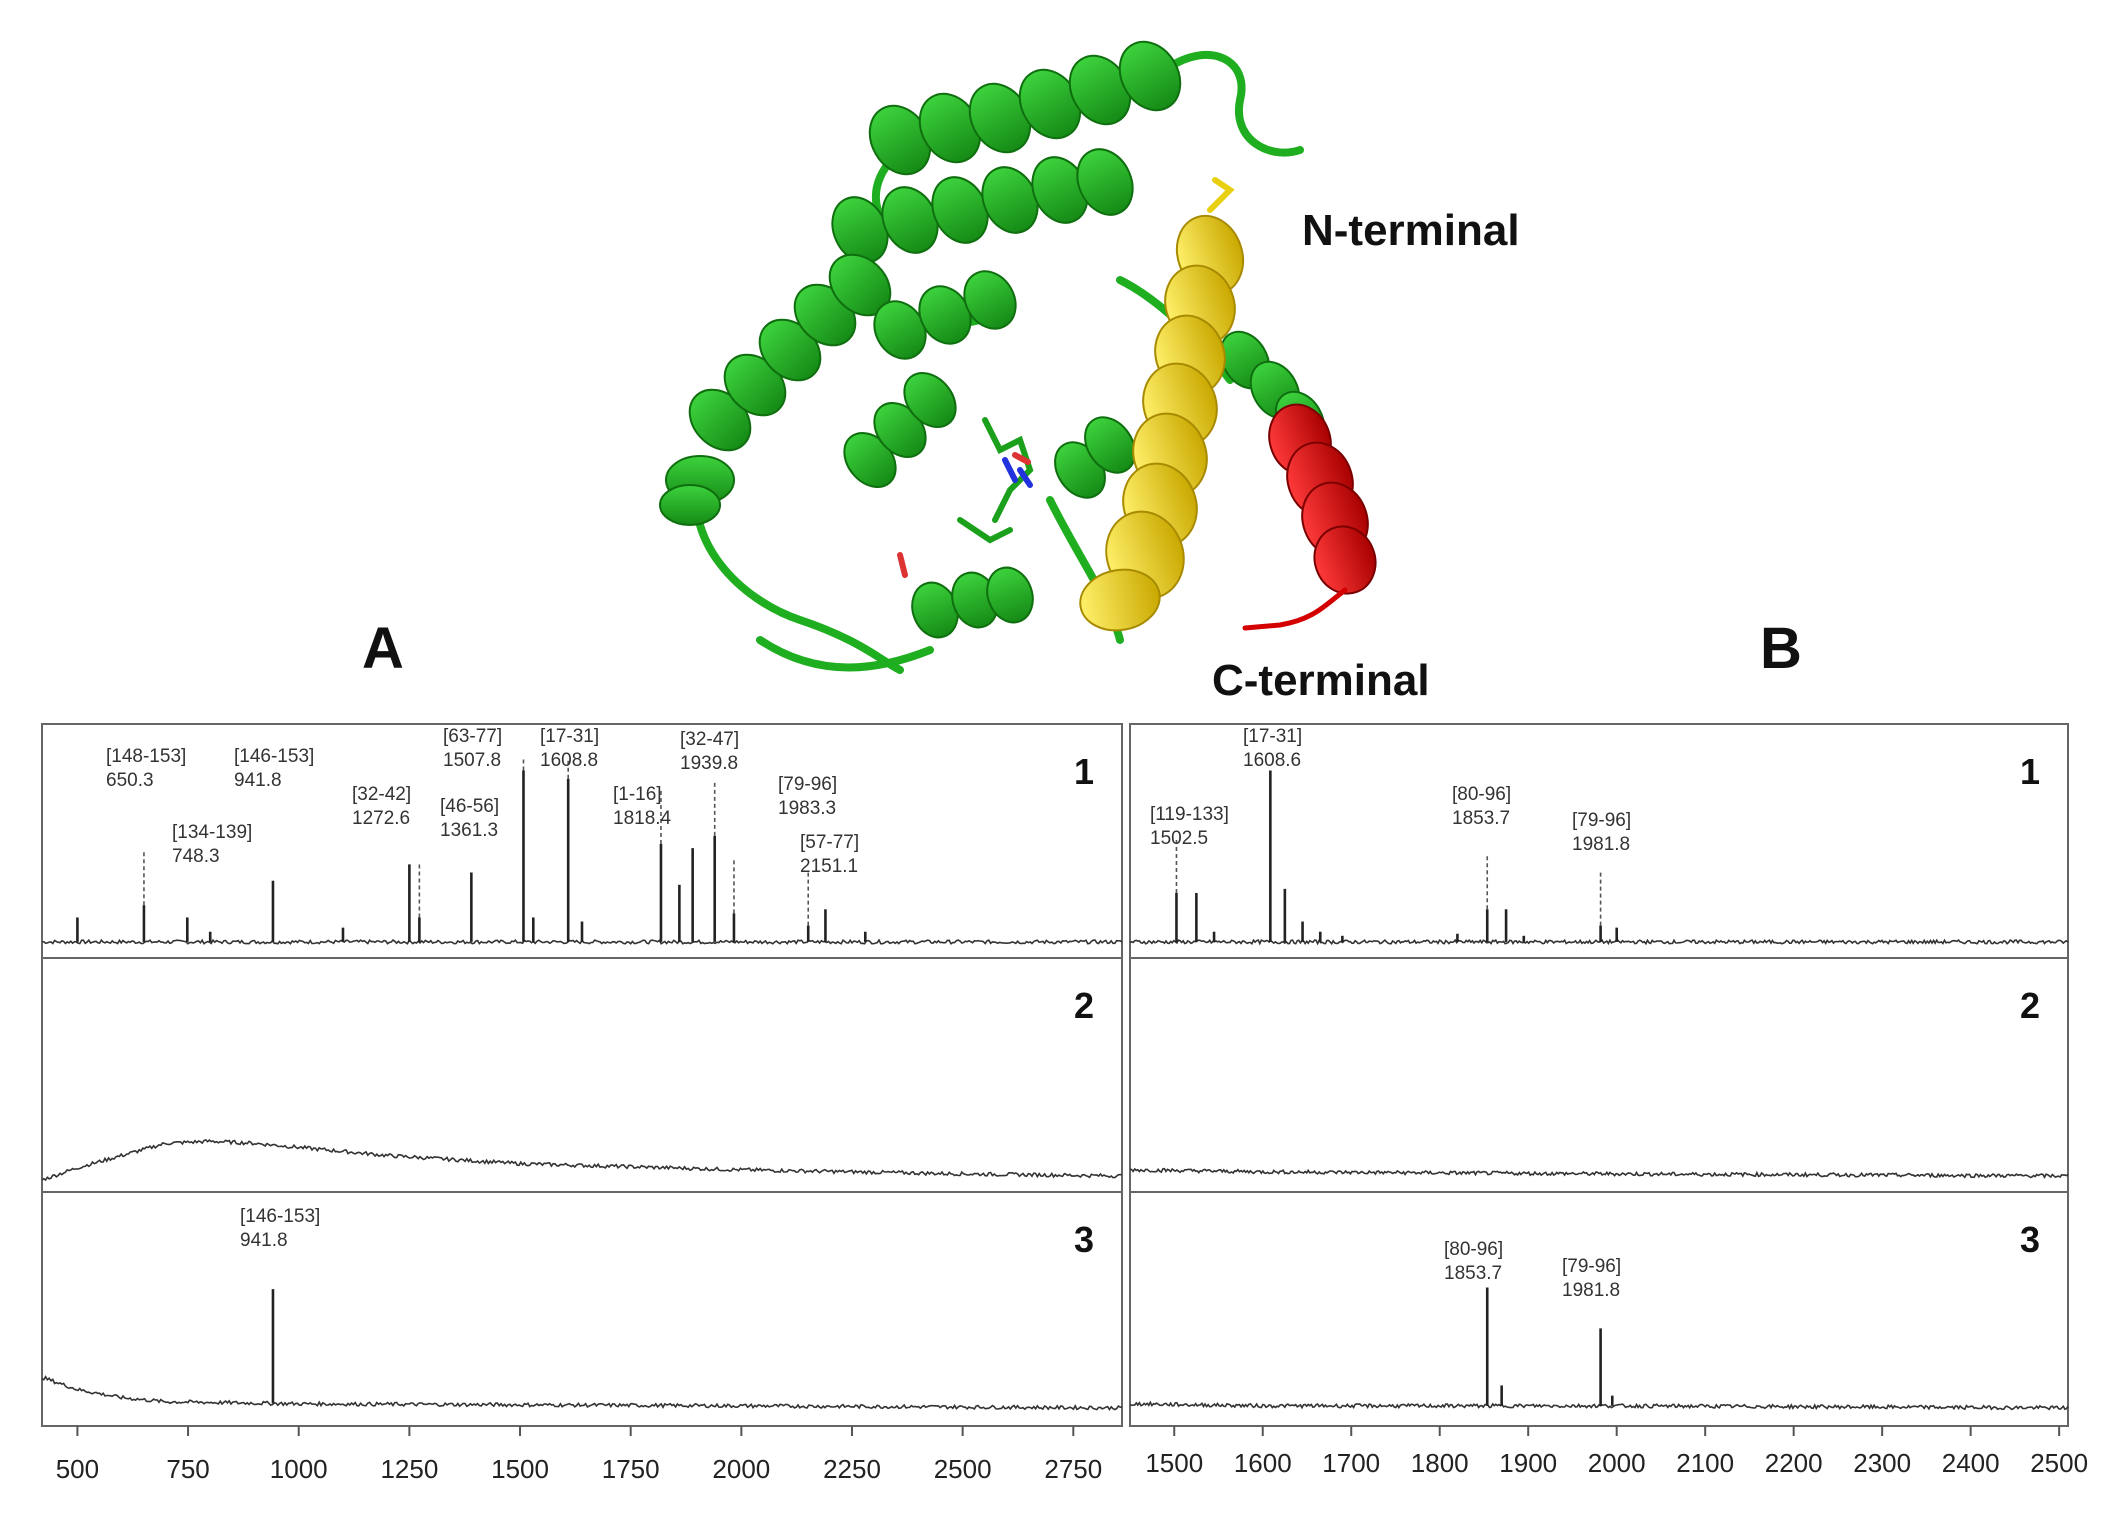  What do you see at coordinates (130, 780) in the screenshot?
I see `peak-mass-label: 650.3` at bounding box center [130, 780].